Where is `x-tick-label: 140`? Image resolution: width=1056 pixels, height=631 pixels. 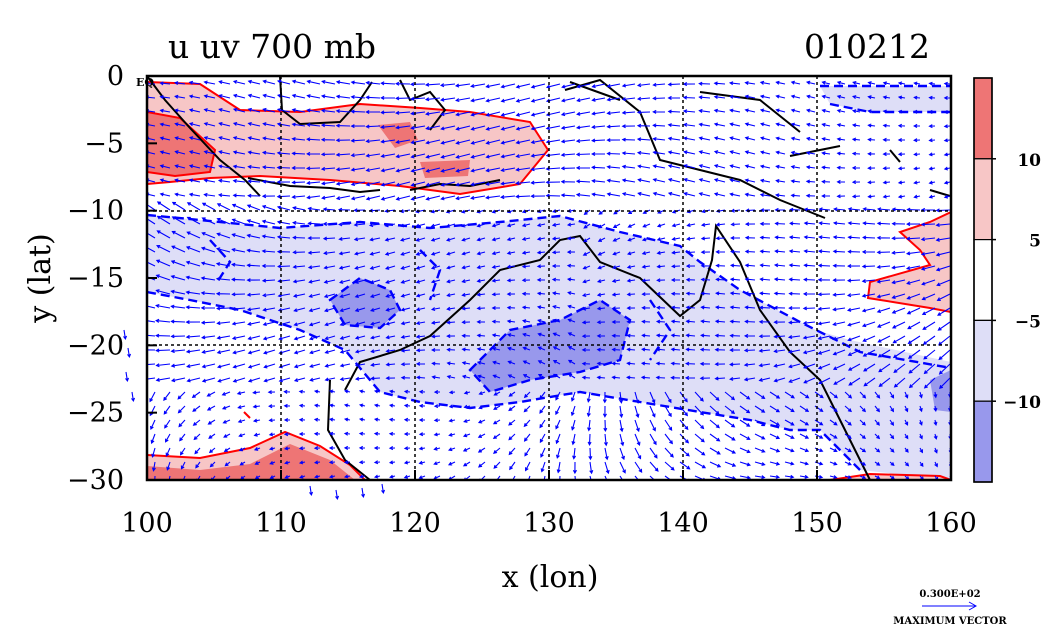 x-tick-label: 140 is located at coordinates (683, 523).